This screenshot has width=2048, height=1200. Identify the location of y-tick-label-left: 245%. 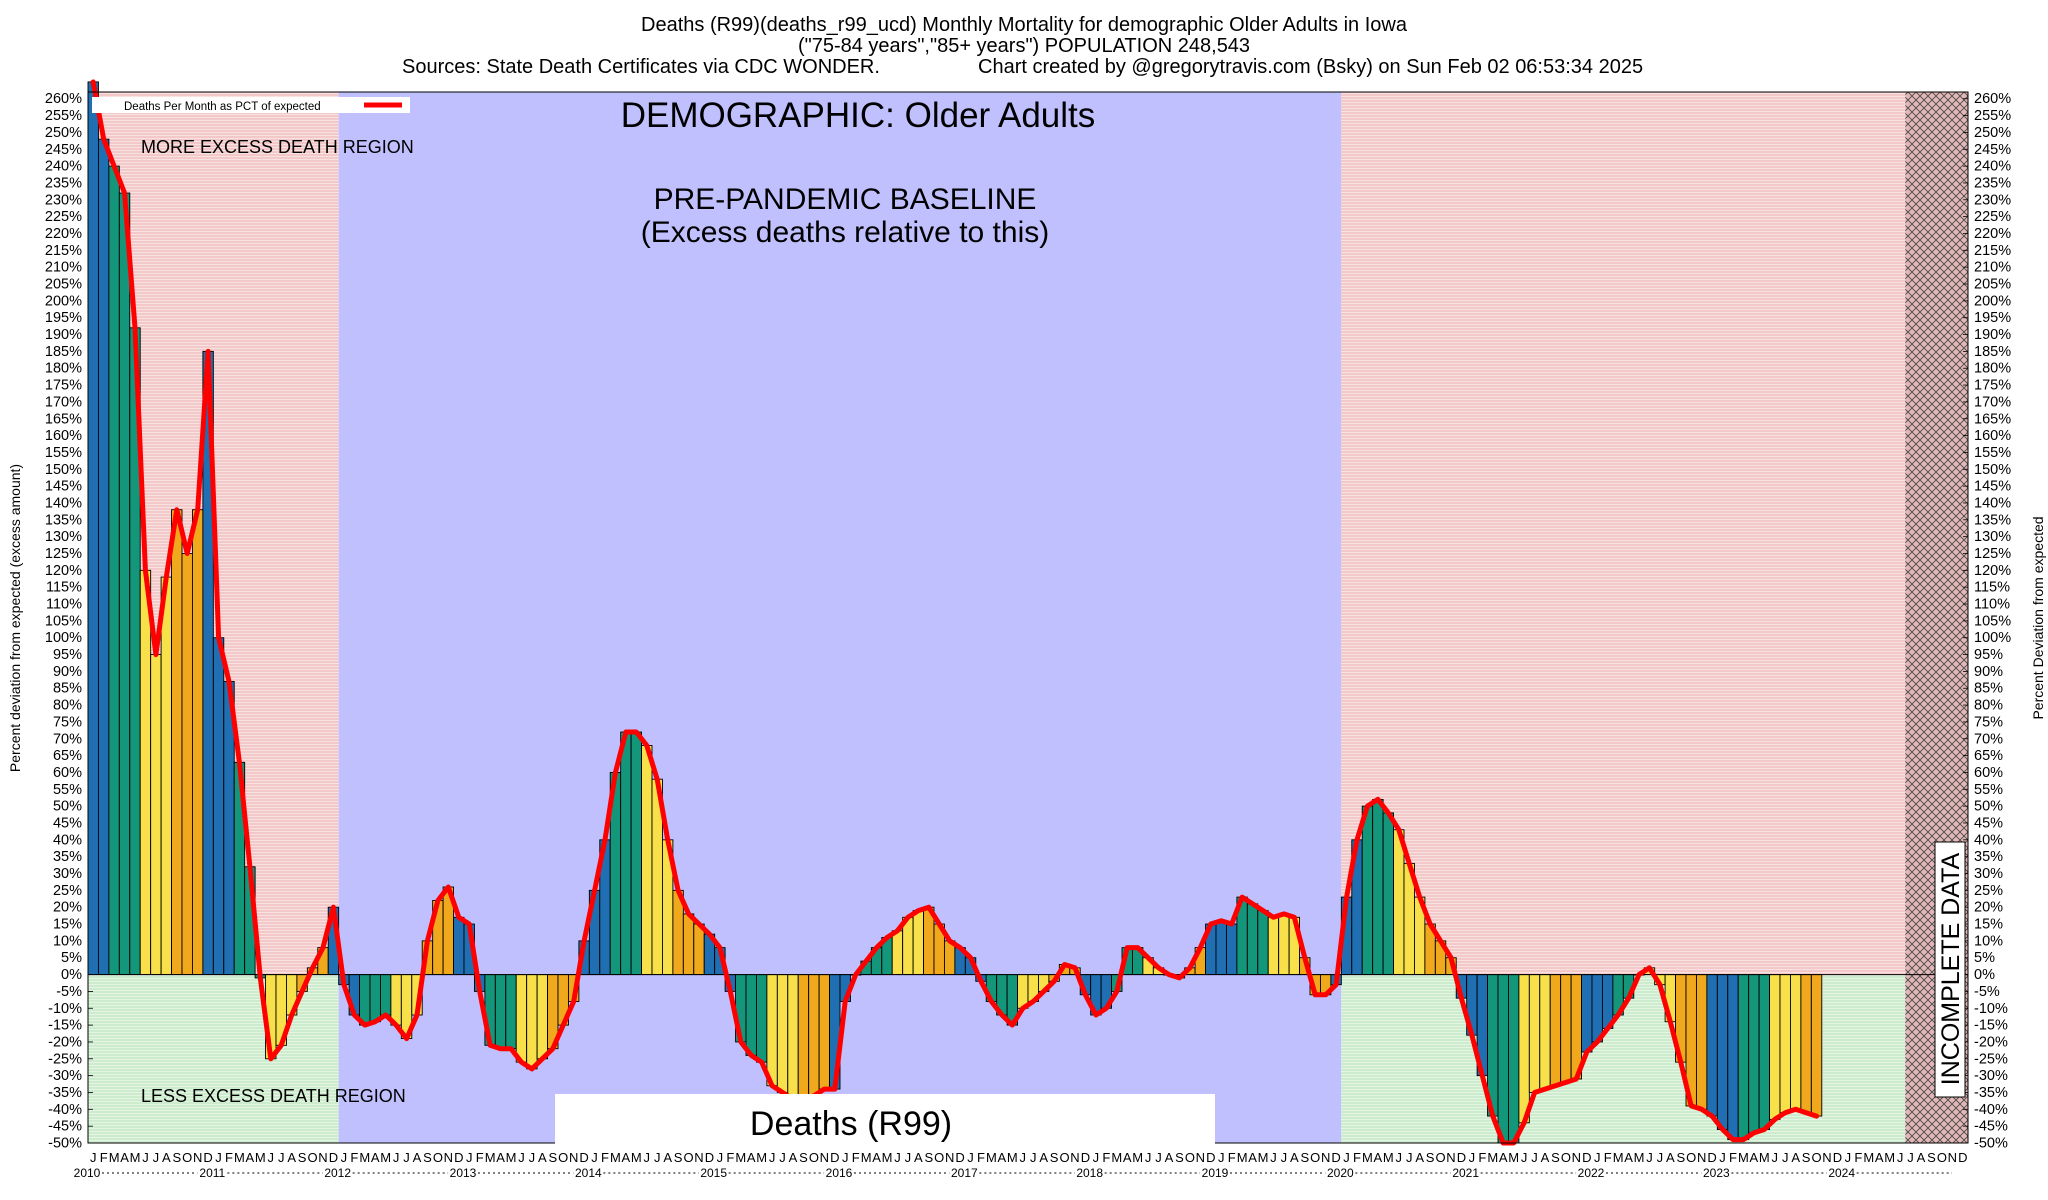
(63, 150).